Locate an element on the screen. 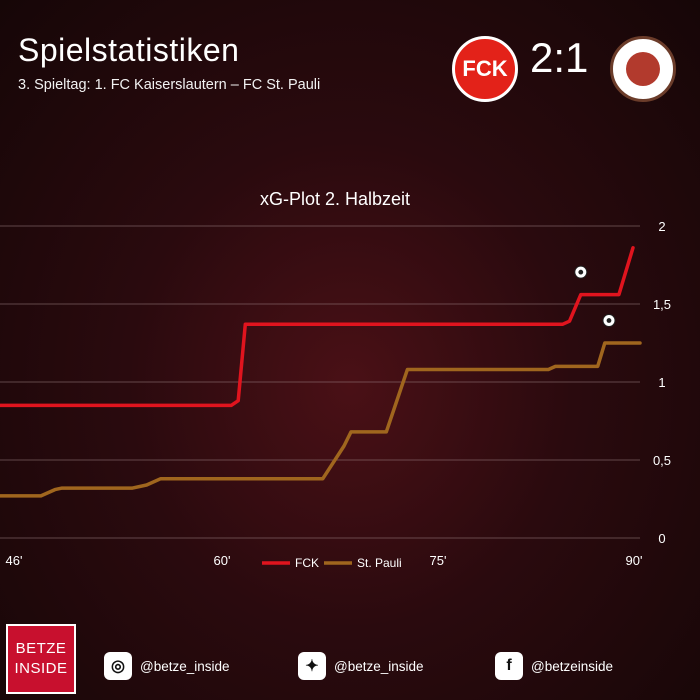 This screenshot has height=700, width=700. brand-line-1: BETZE is located at coordinates (41, 648).